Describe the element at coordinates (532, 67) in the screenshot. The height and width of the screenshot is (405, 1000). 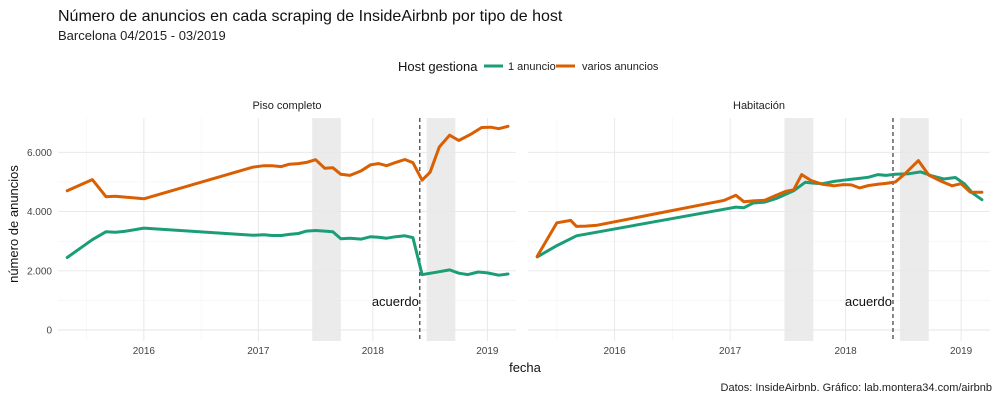
I see `legend-label-1-anuncio: 1 anuncio` at that location.